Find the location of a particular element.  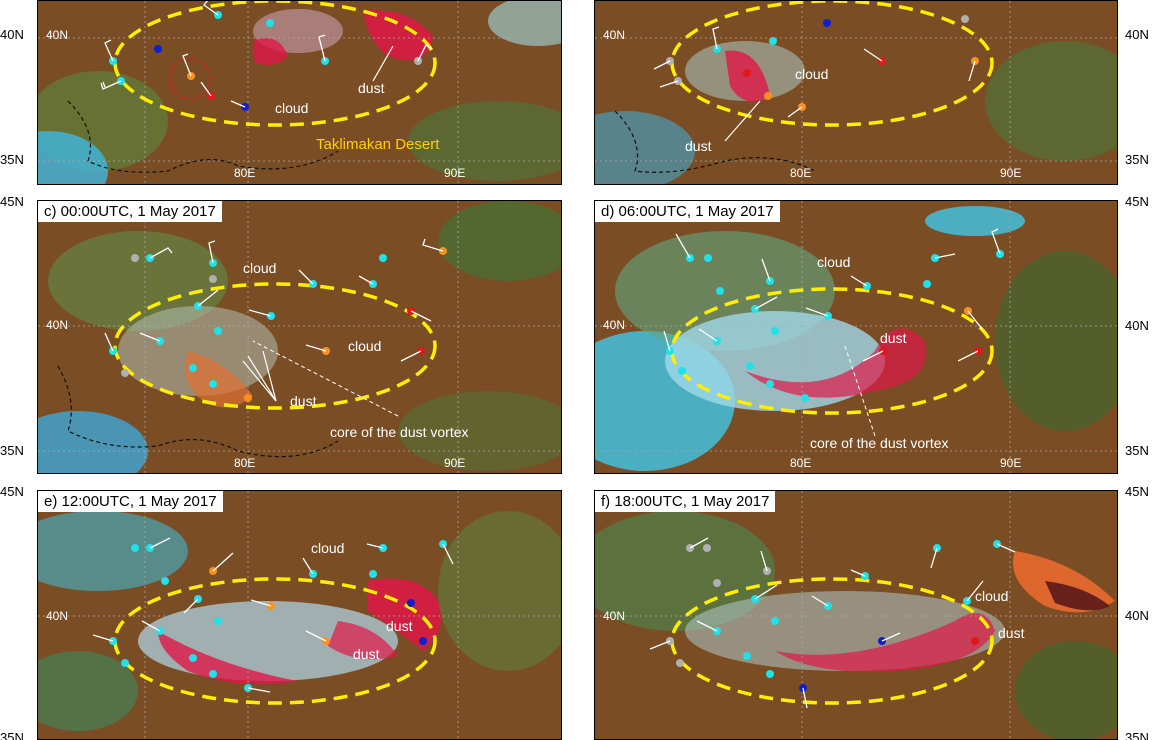

left-tick-40n-a: 40N is located at coordinates (12, 34).